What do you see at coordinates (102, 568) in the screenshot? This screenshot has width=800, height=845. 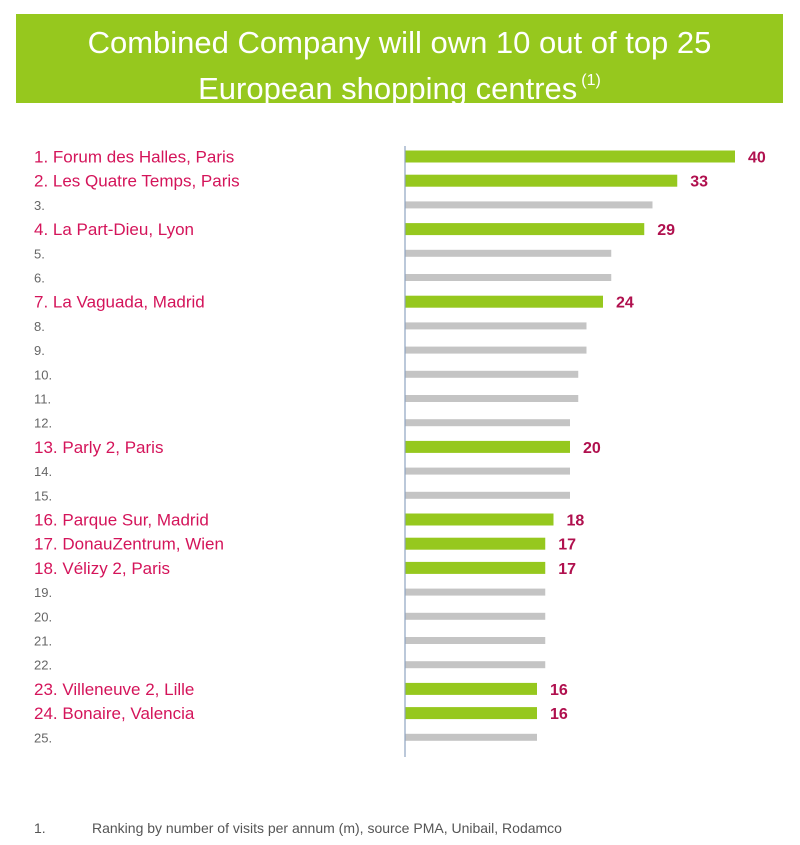 I see `category-label: 18. Vélizy 2, Paris` at bounding box center [102, 568].